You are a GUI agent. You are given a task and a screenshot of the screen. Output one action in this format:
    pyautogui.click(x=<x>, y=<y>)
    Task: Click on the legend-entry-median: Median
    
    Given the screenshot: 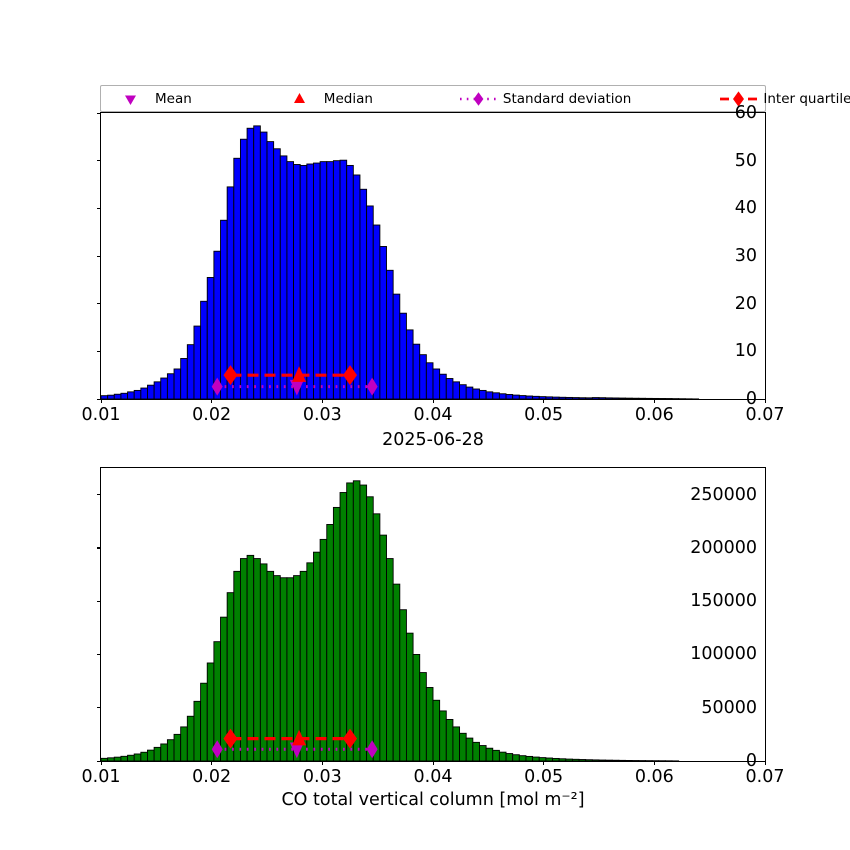 What is the action you would take?
    pyautogui.click(x=325, y=98)
    